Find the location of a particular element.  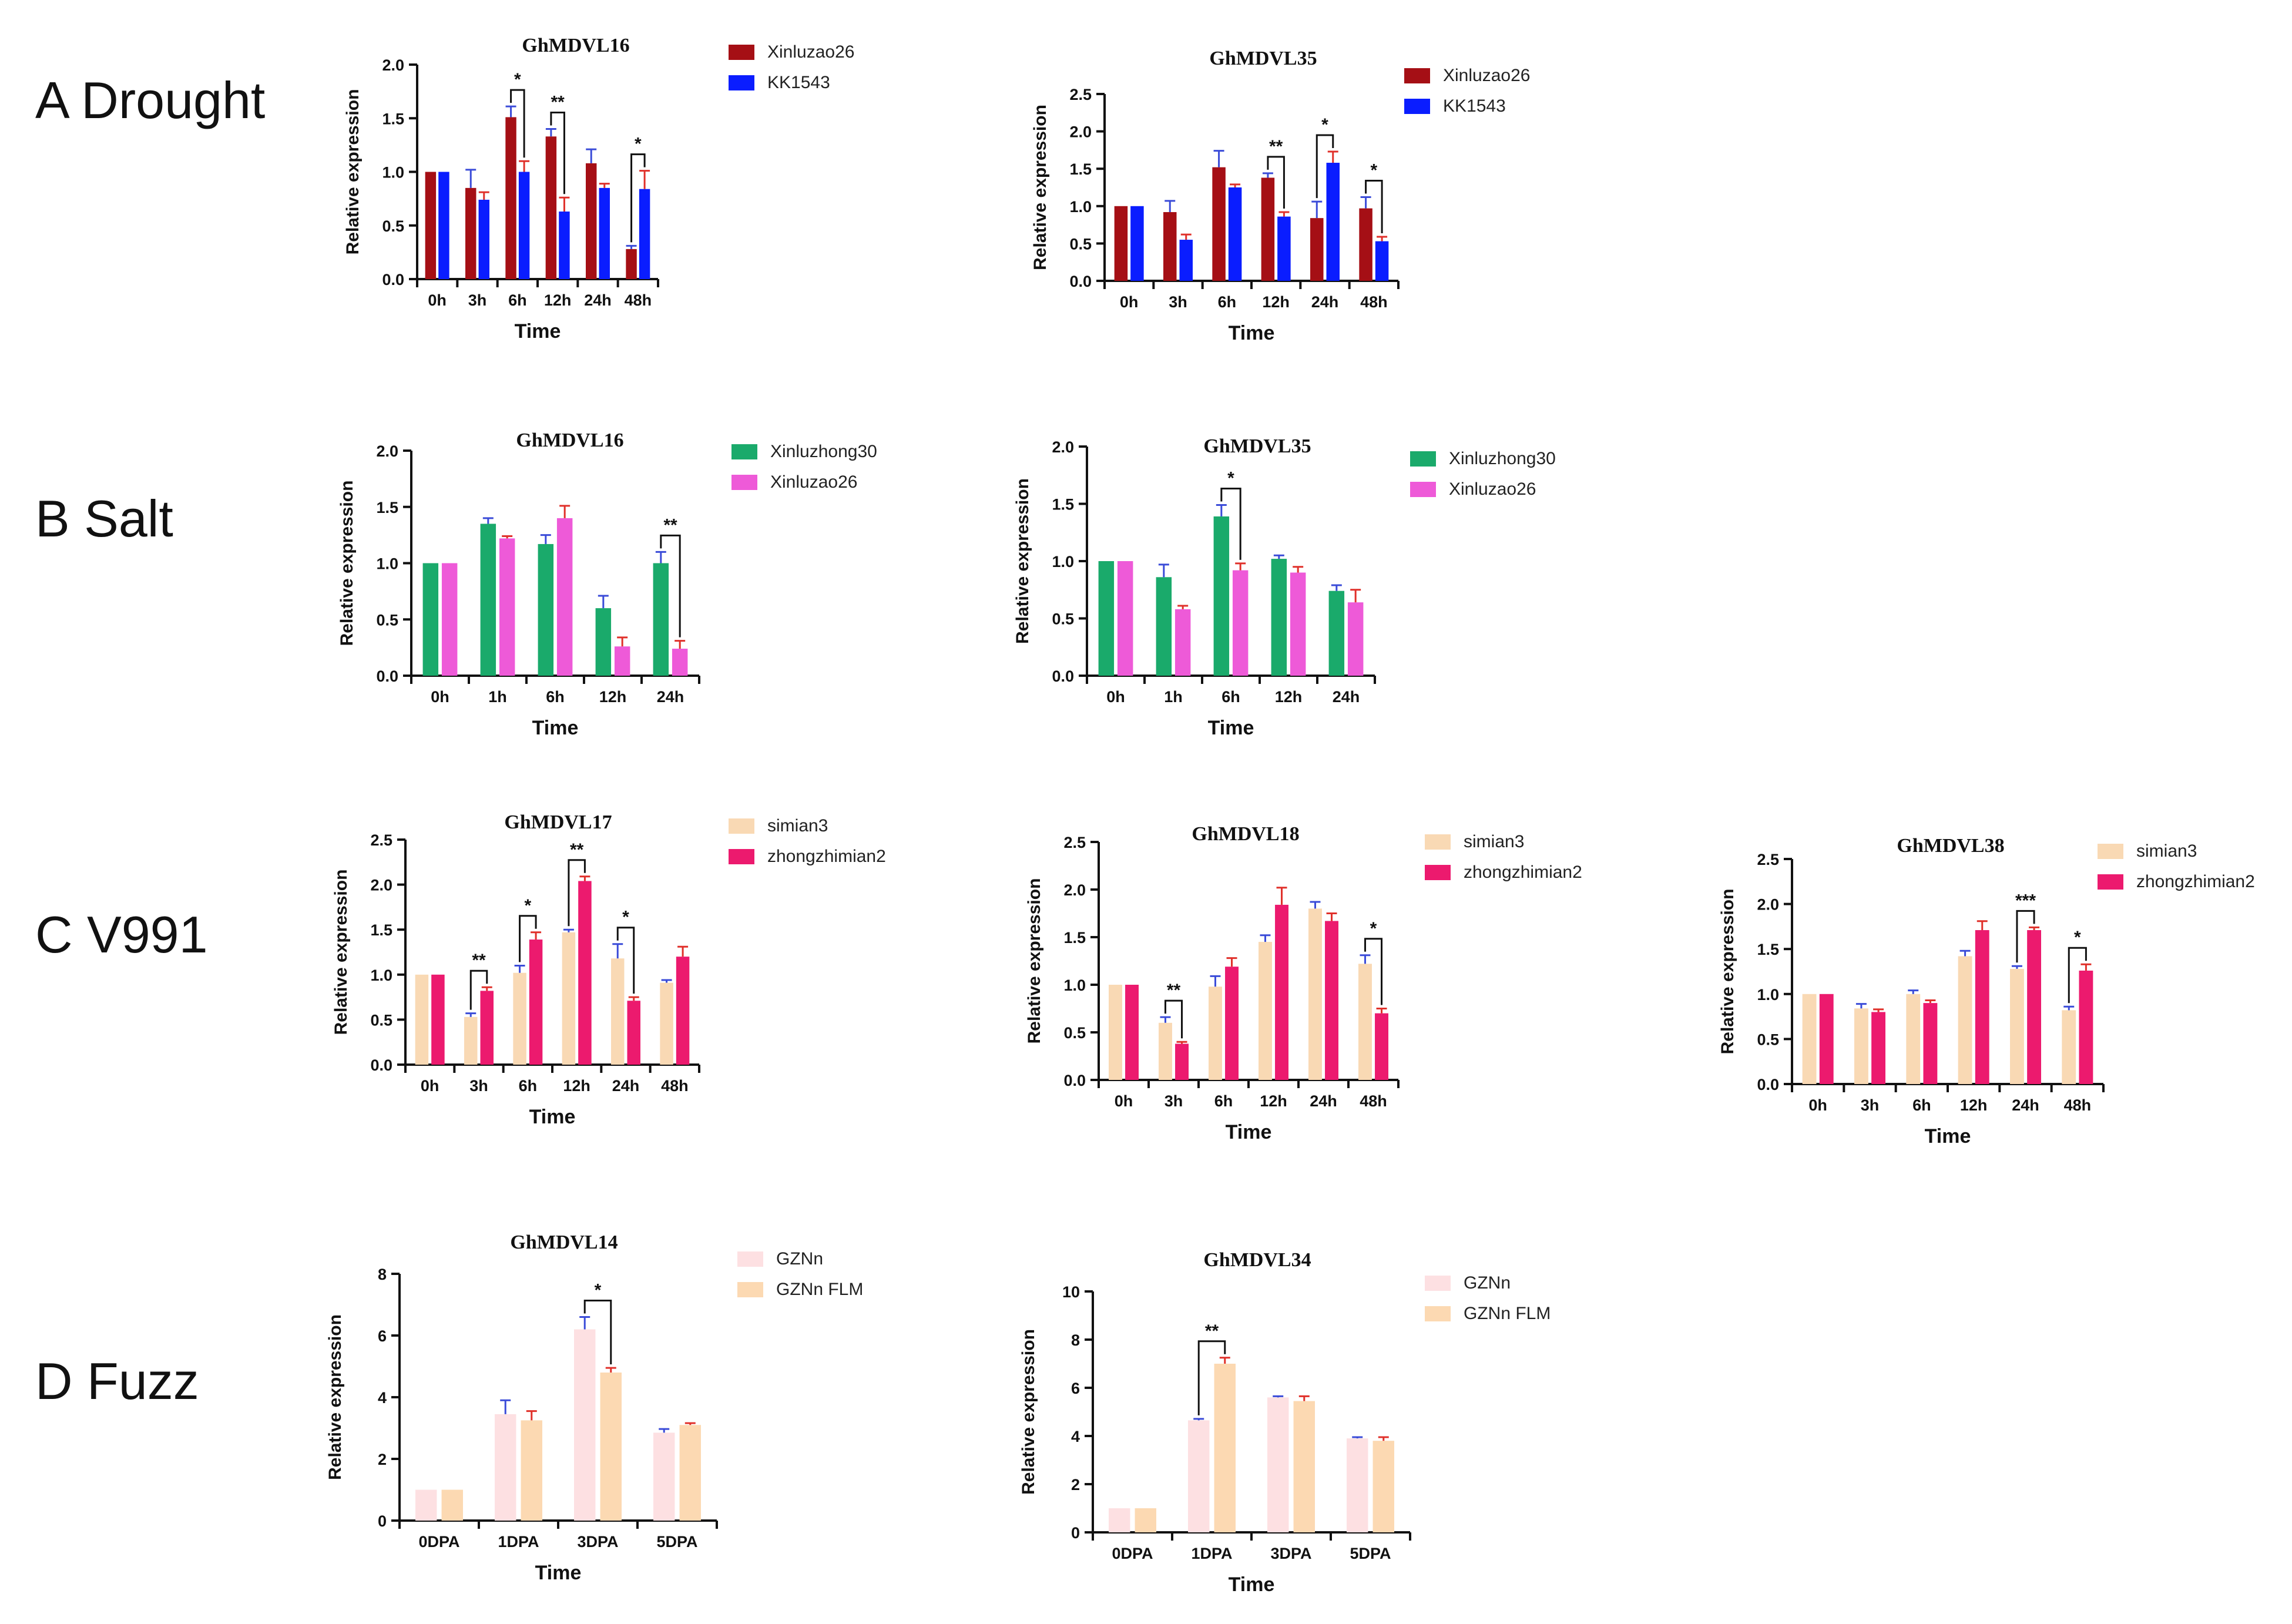

x-tick-label: 24h is located at coordinates (2025, 1105).